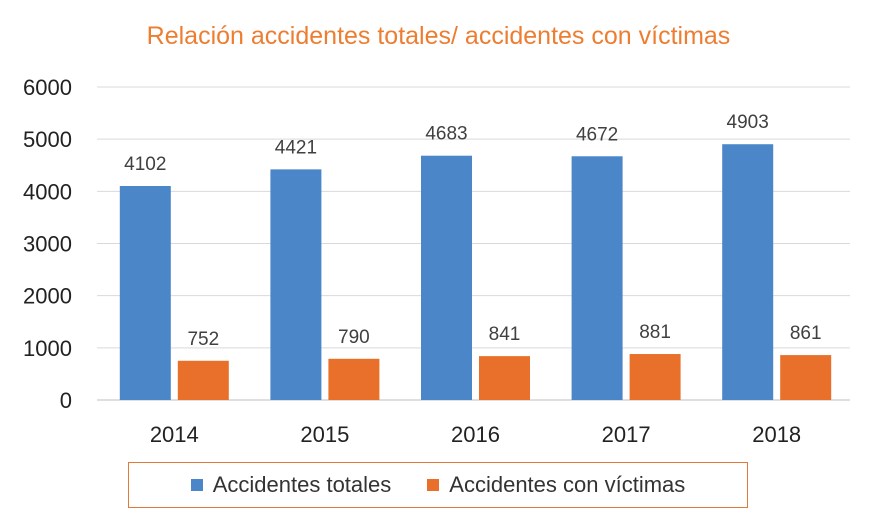 The image size is (877, 527). What do you see at coordinates (145, 164) in the screenshot?
I see `data-label: 4102` at bounding box center [145, 164].